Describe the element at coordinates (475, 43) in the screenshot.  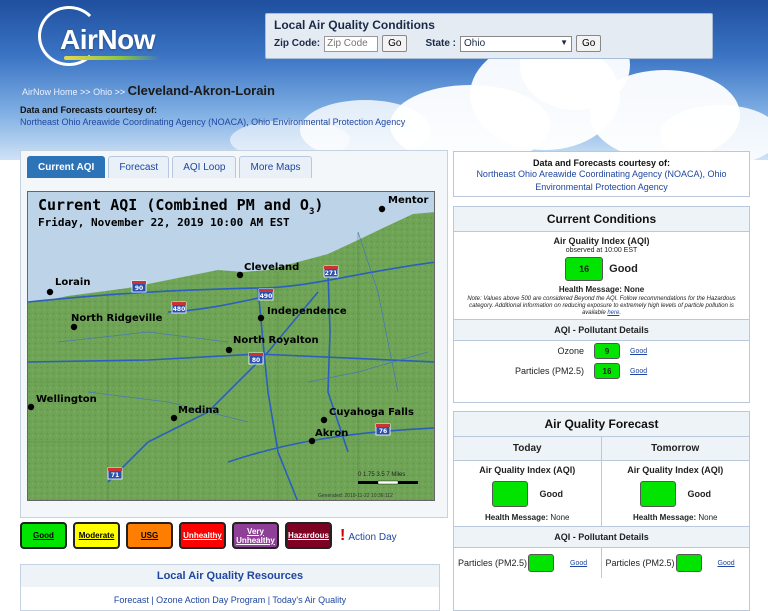
I see `state-select-value: Ohio` at that location.